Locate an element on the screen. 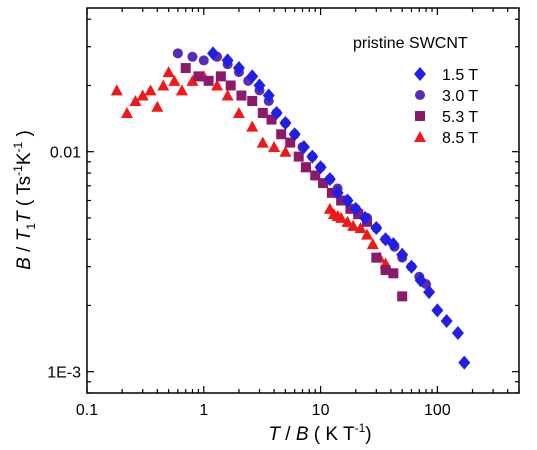 The image size is (537, 450). x-tick-label: 1 is located at coordinates (203, 410).